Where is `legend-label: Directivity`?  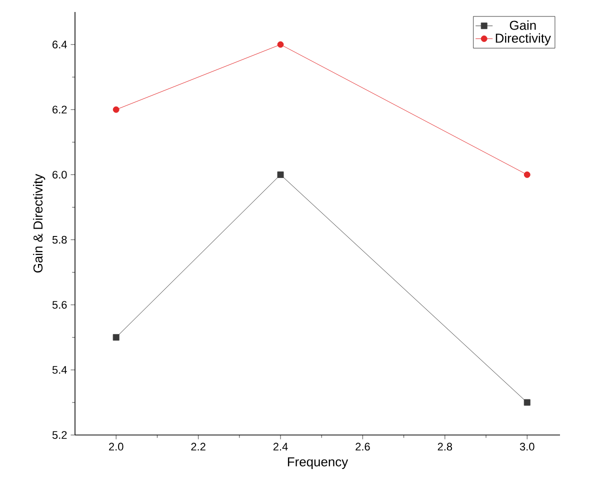
legend-label: Directivity is located at coordinates (523, 39).